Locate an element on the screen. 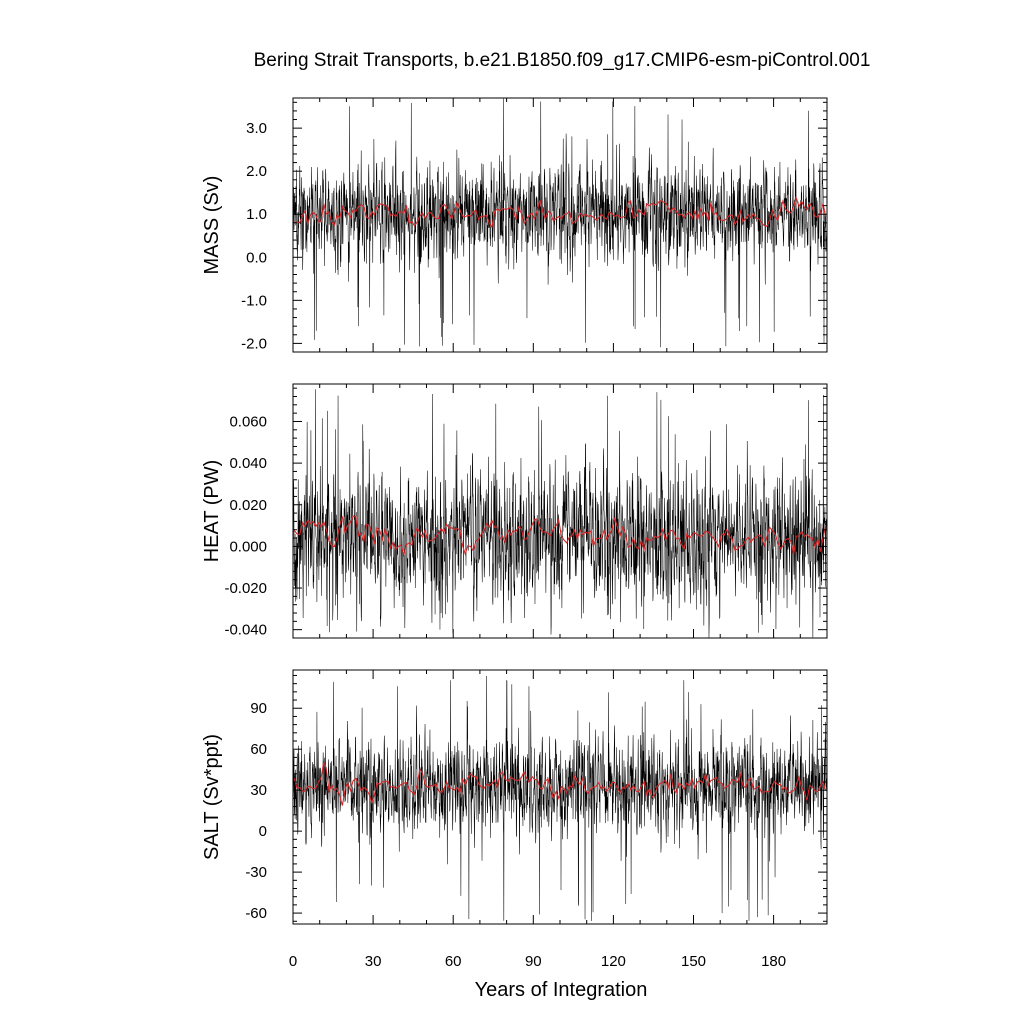  y-tick-label: -0.020 is located at coordinates (245, 588).